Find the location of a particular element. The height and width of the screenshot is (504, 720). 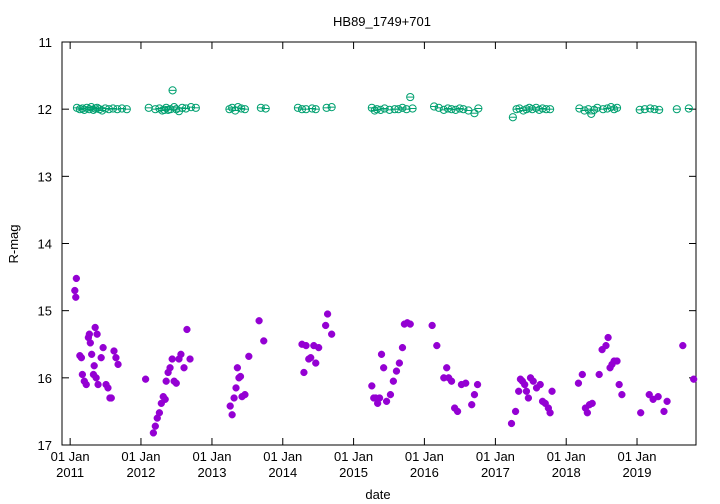

x-tick-year: 2011 is located at coordinates (70, 472).